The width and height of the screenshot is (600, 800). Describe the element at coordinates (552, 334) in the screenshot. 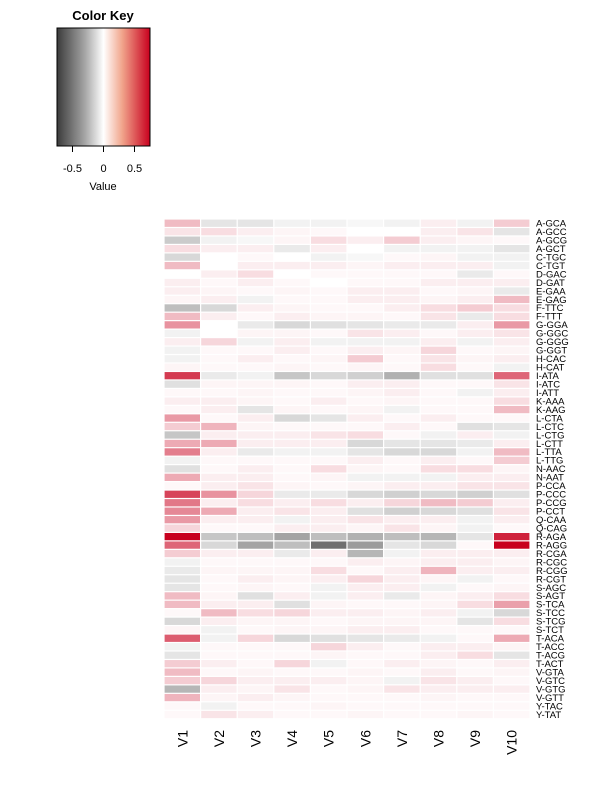

I see `row-label: G-GGC` at that location.